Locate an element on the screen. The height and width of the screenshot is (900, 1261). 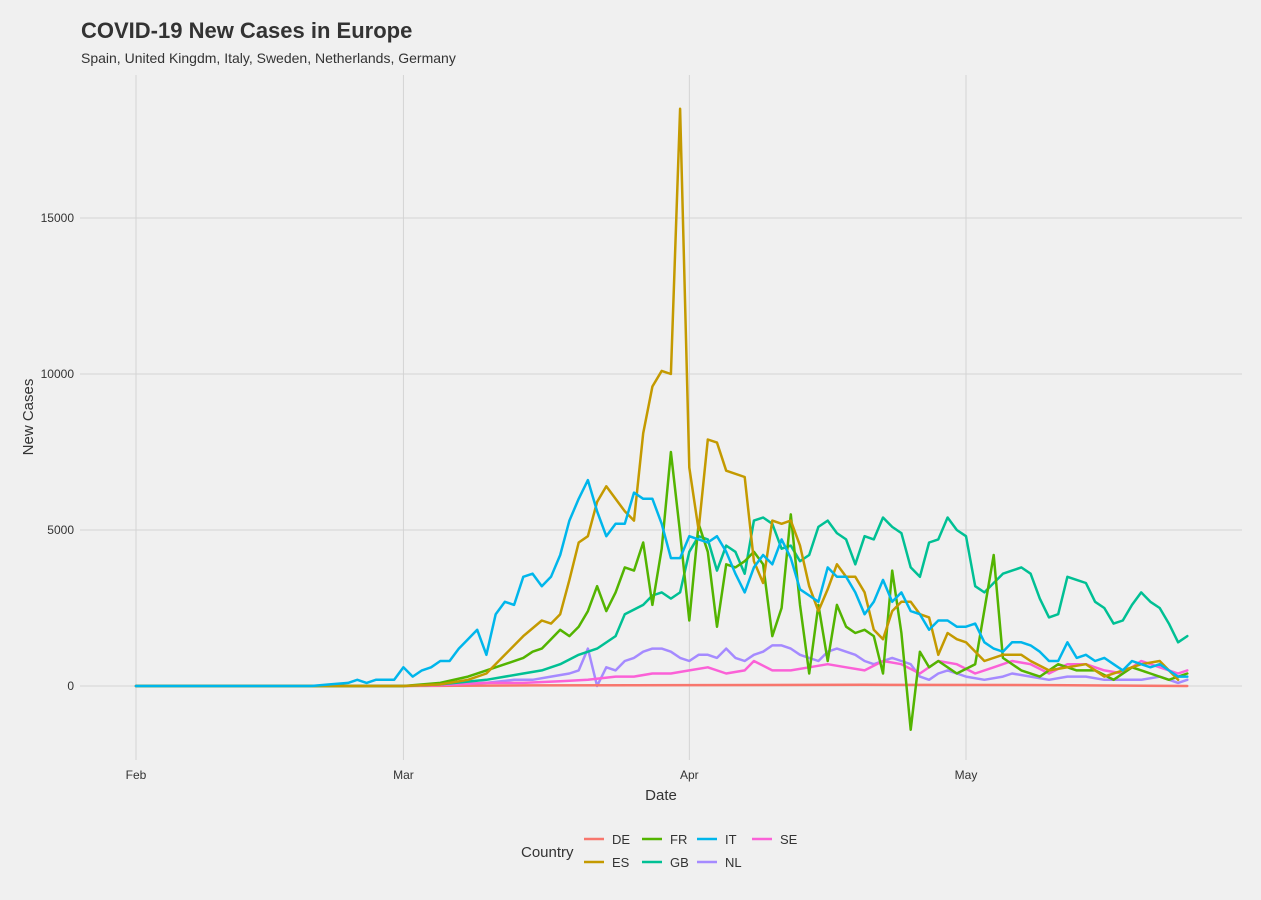
y-tick-label: 10000 is located at coordinates (58, 374).